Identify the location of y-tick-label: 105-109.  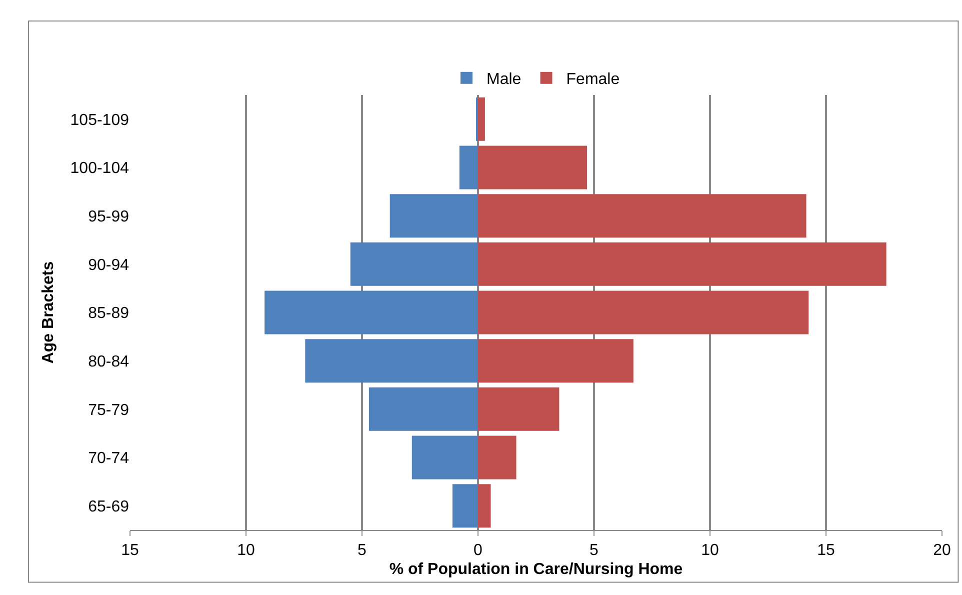
(100, 120).